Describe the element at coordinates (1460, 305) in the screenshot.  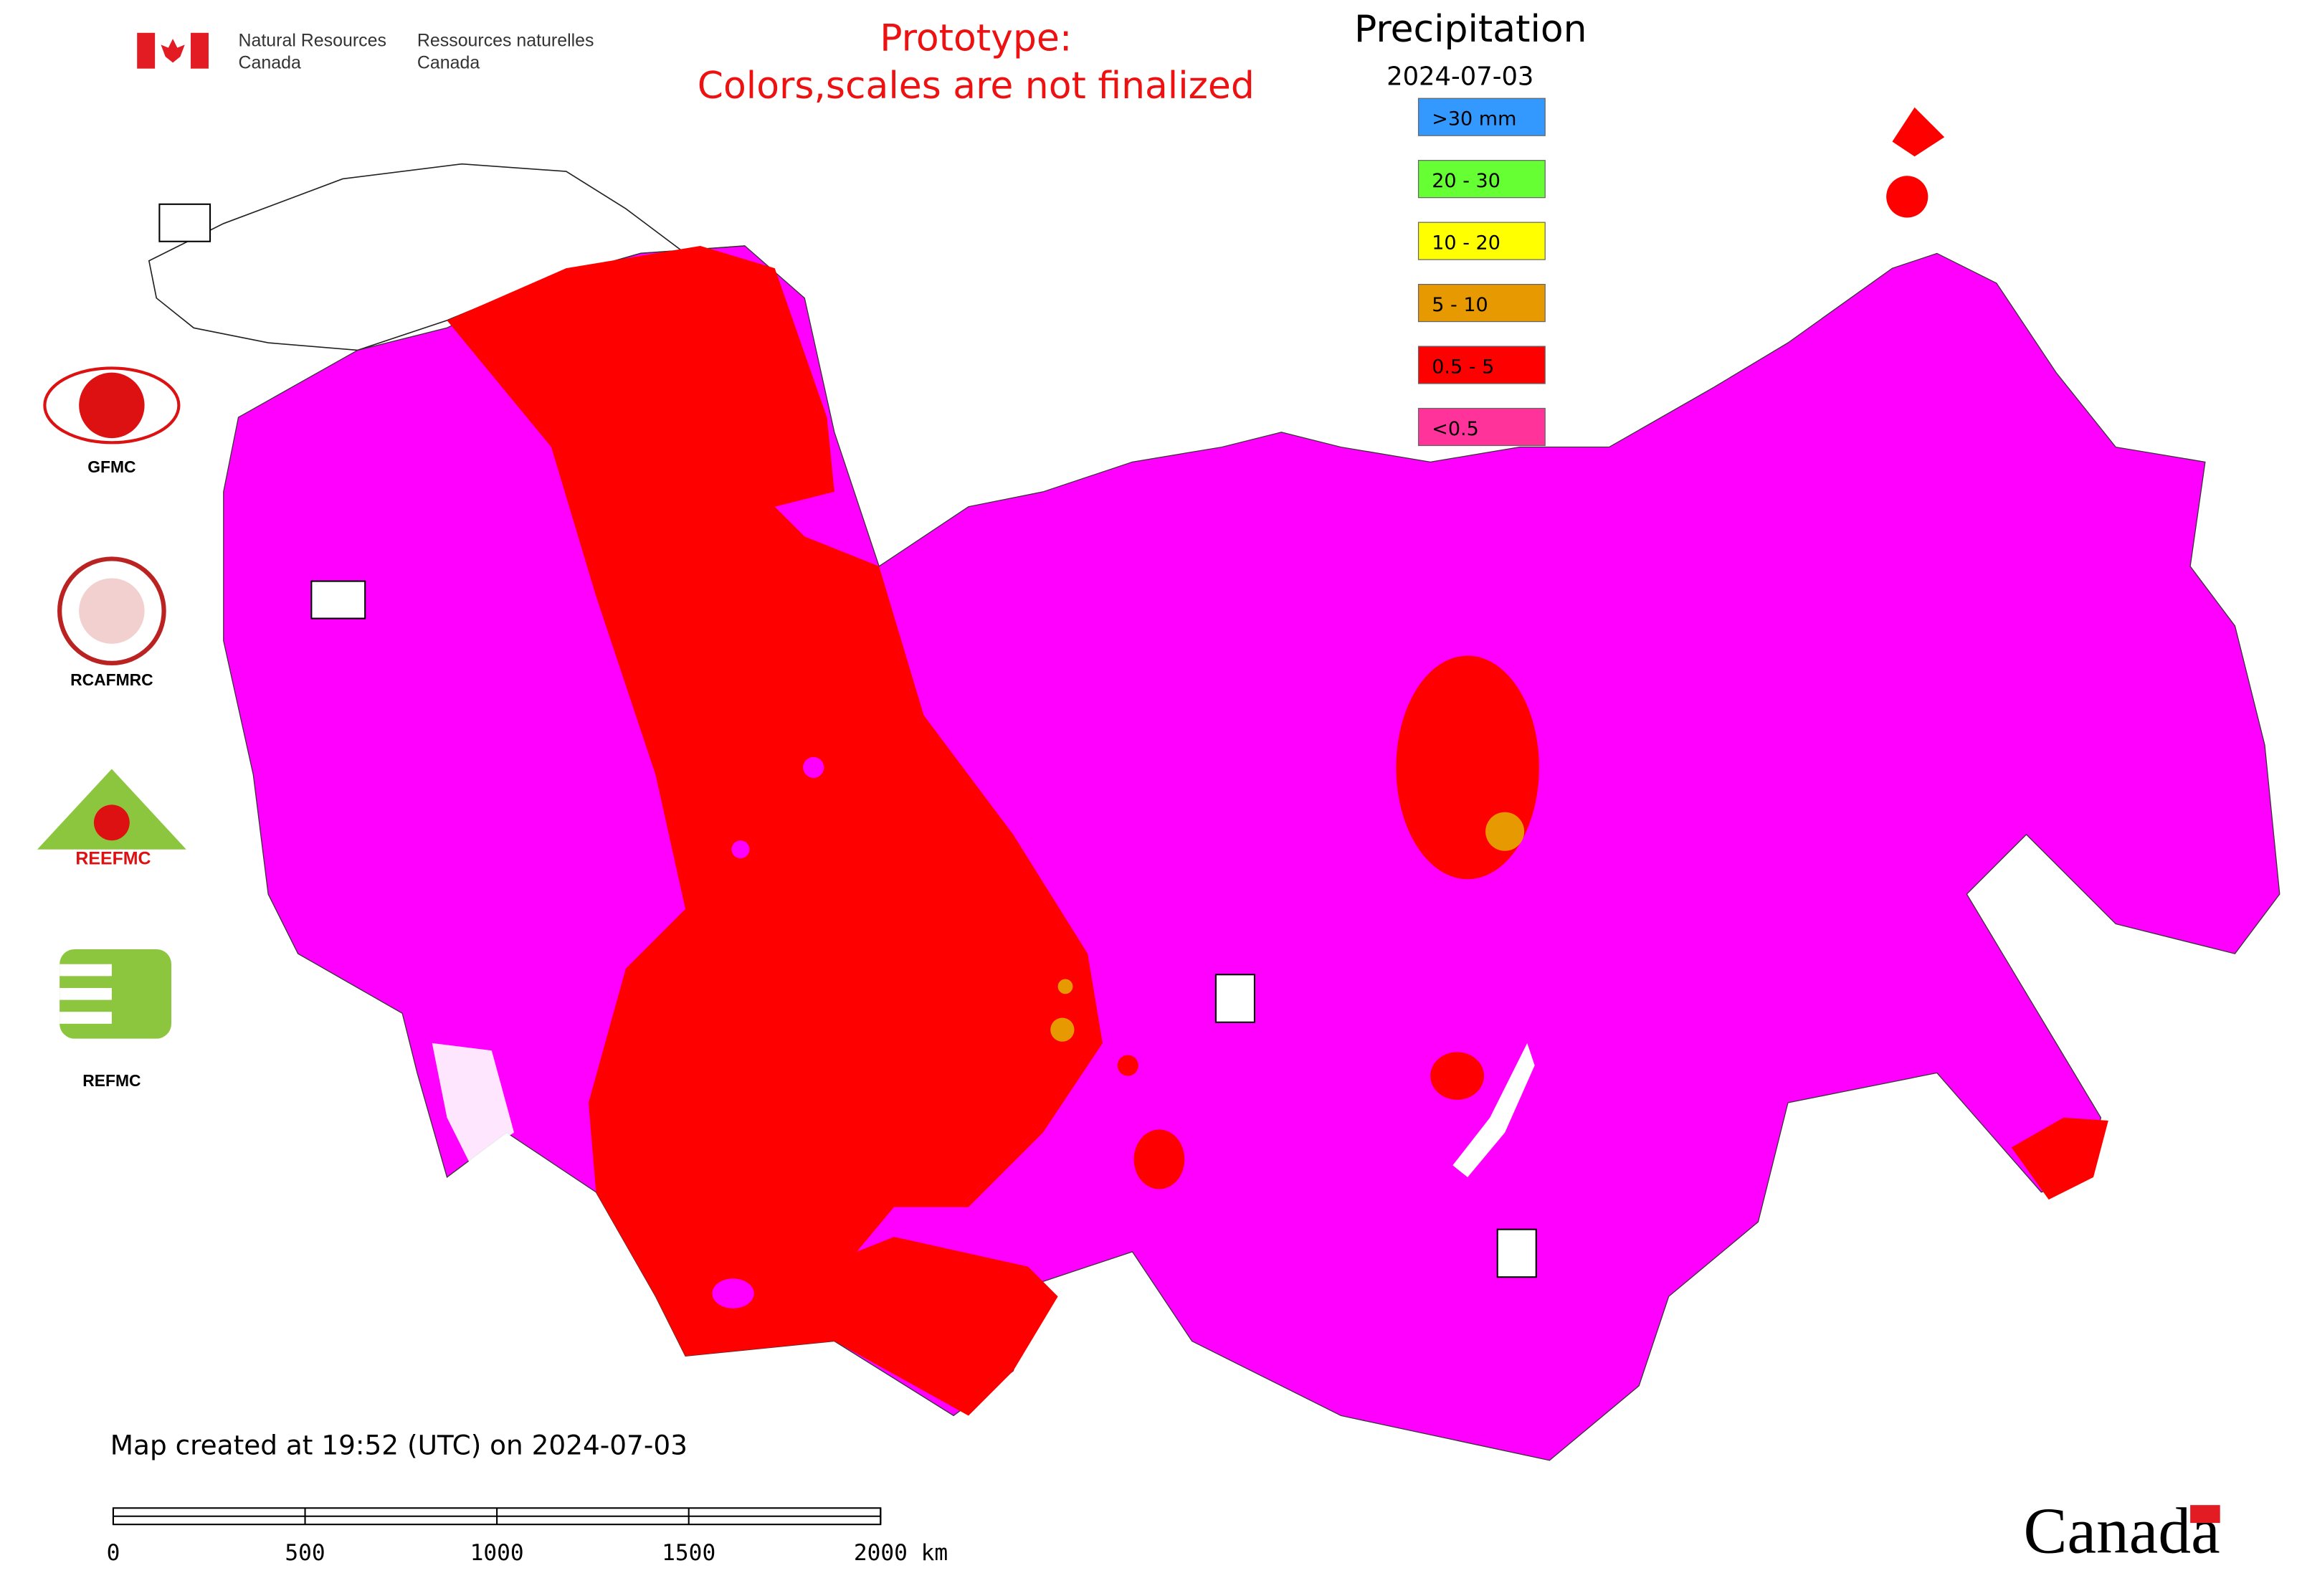
I see `legend-label: 5 - 10` at that location.